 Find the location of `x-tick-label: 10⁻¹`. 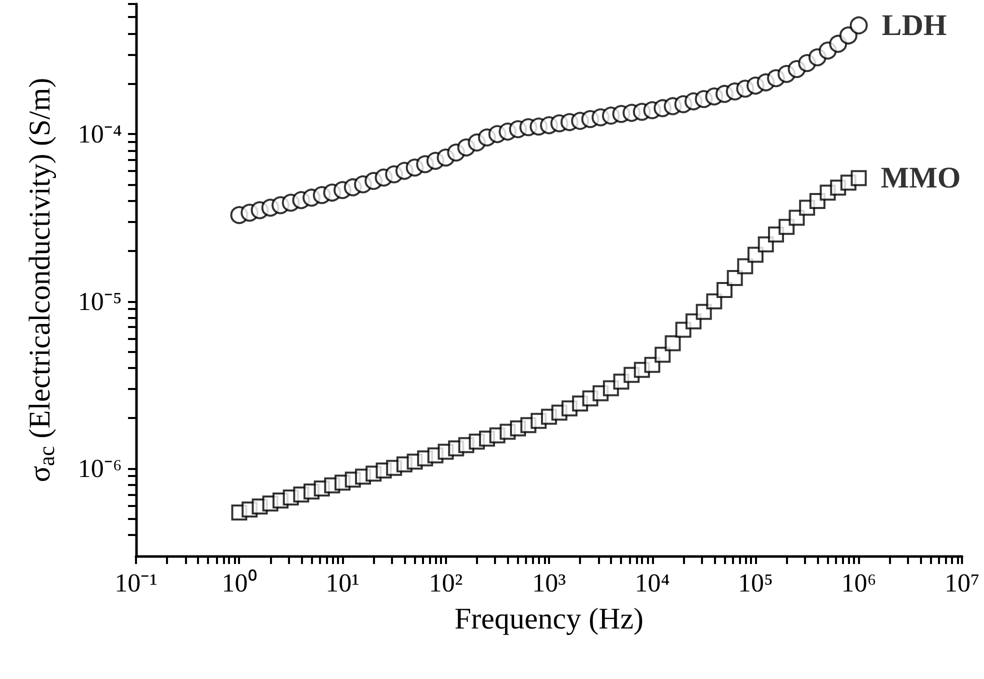

x-tick-label: 10⁻¹ is located at coordinates (136, 583).